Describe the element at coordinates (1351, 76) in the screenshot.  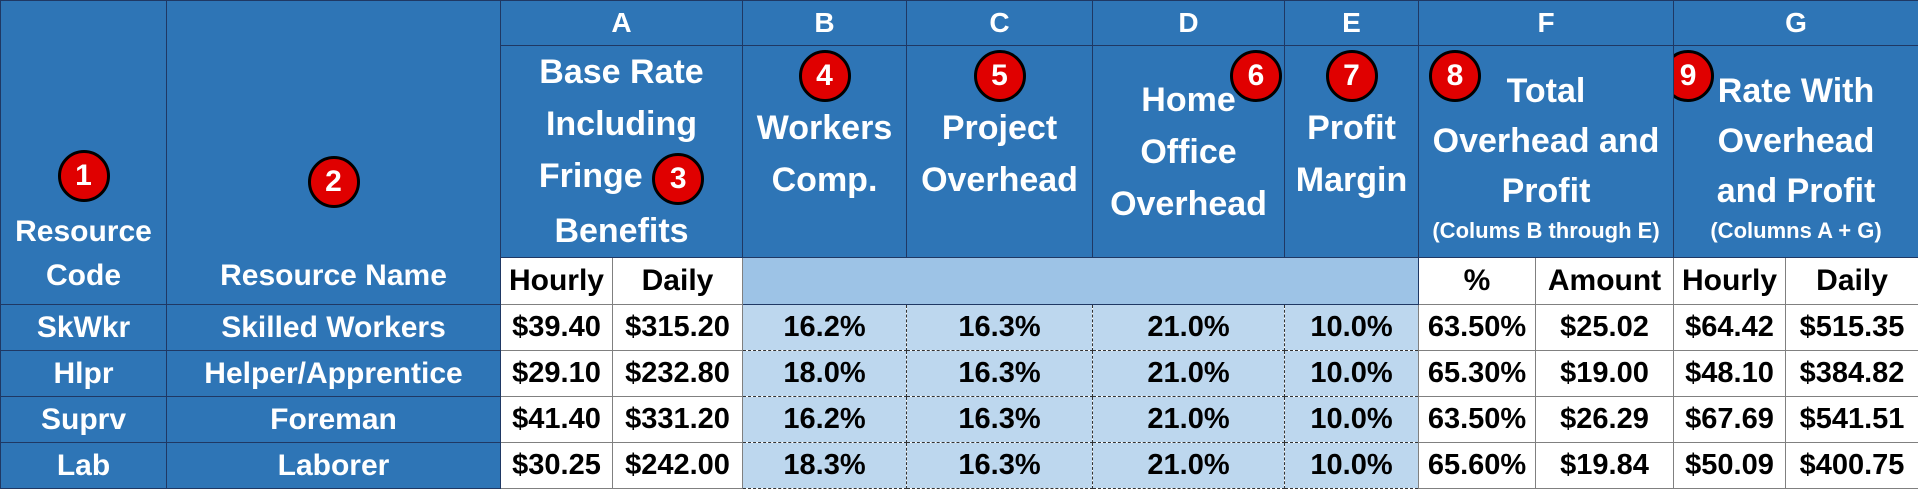
I see `badge-7: 7` at that location.